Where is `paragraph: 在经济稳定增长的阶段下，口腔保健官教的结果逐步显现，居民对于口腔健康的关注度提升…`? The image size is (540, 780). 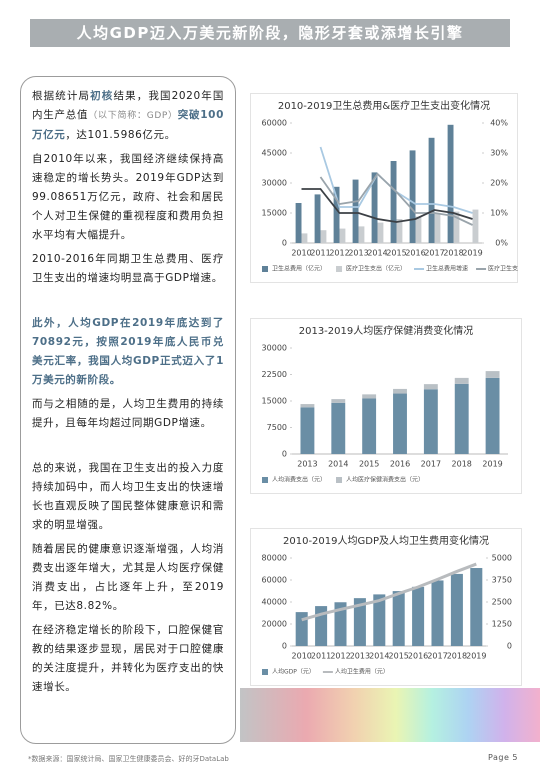 paragraph: 在经济稳定增长的阶段下，口腔保健官教的结果逐步显现，居民对于口腔健康的关注度提升… is located at coordinates (128, 659).